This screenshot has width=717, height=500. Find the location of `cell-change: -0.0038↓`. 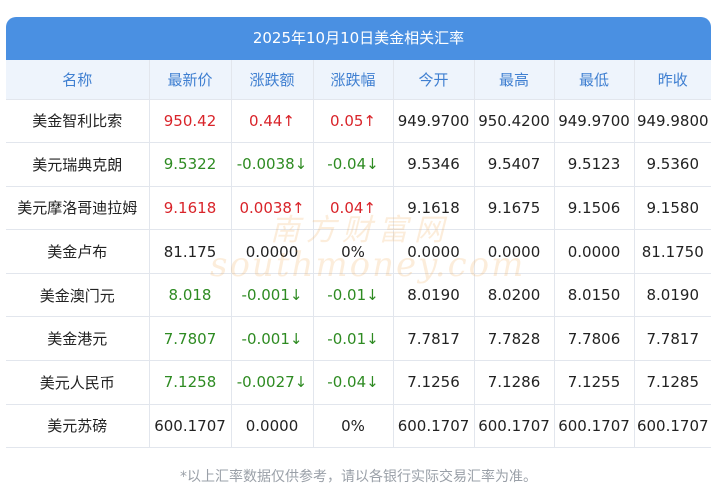

cell-change: -0.0038↓ is located at coordinates (272, 164).